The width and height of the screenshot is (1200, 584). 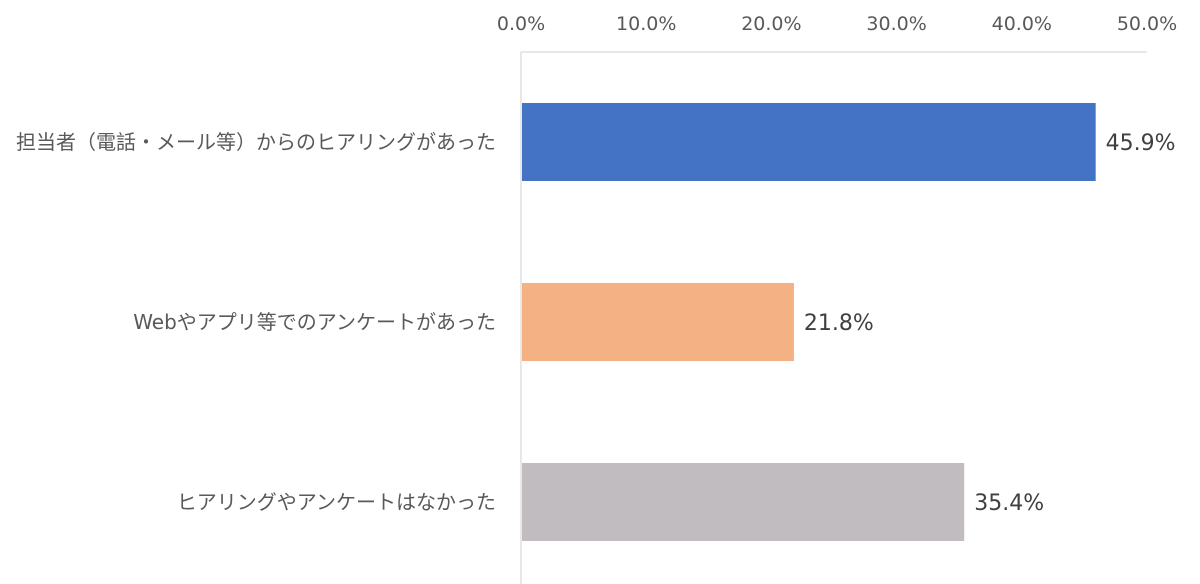 I want to click on data-label: 21.8%, so click(x=839, y=323).